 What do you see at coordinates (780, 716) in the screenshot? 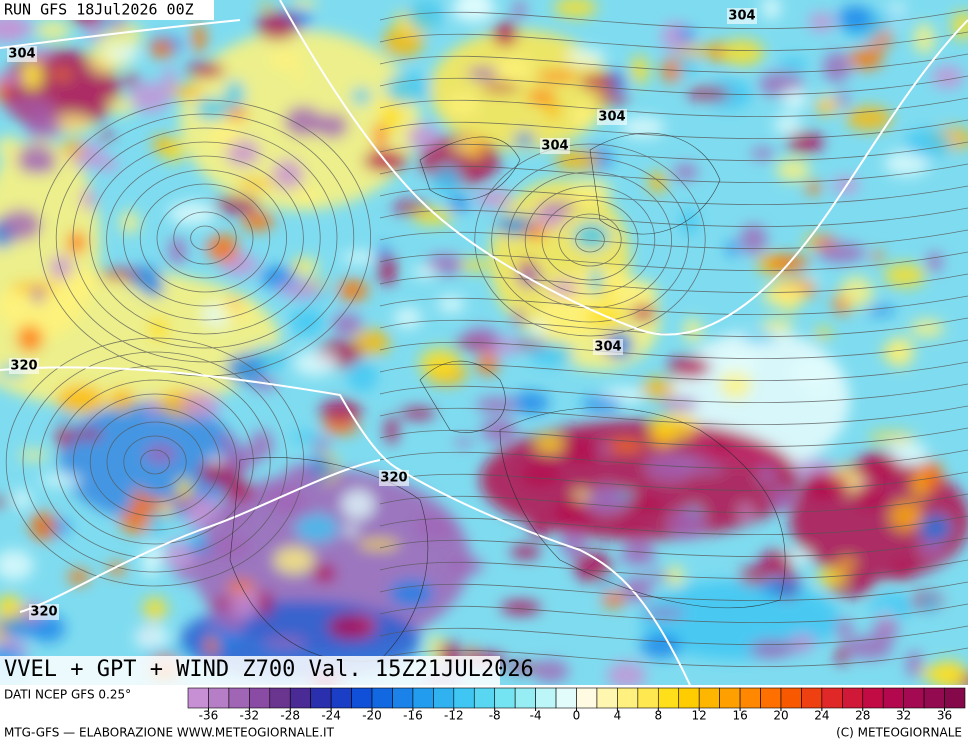
I see `colorbar-tick-label: 20` at bounding box center [780, 716].